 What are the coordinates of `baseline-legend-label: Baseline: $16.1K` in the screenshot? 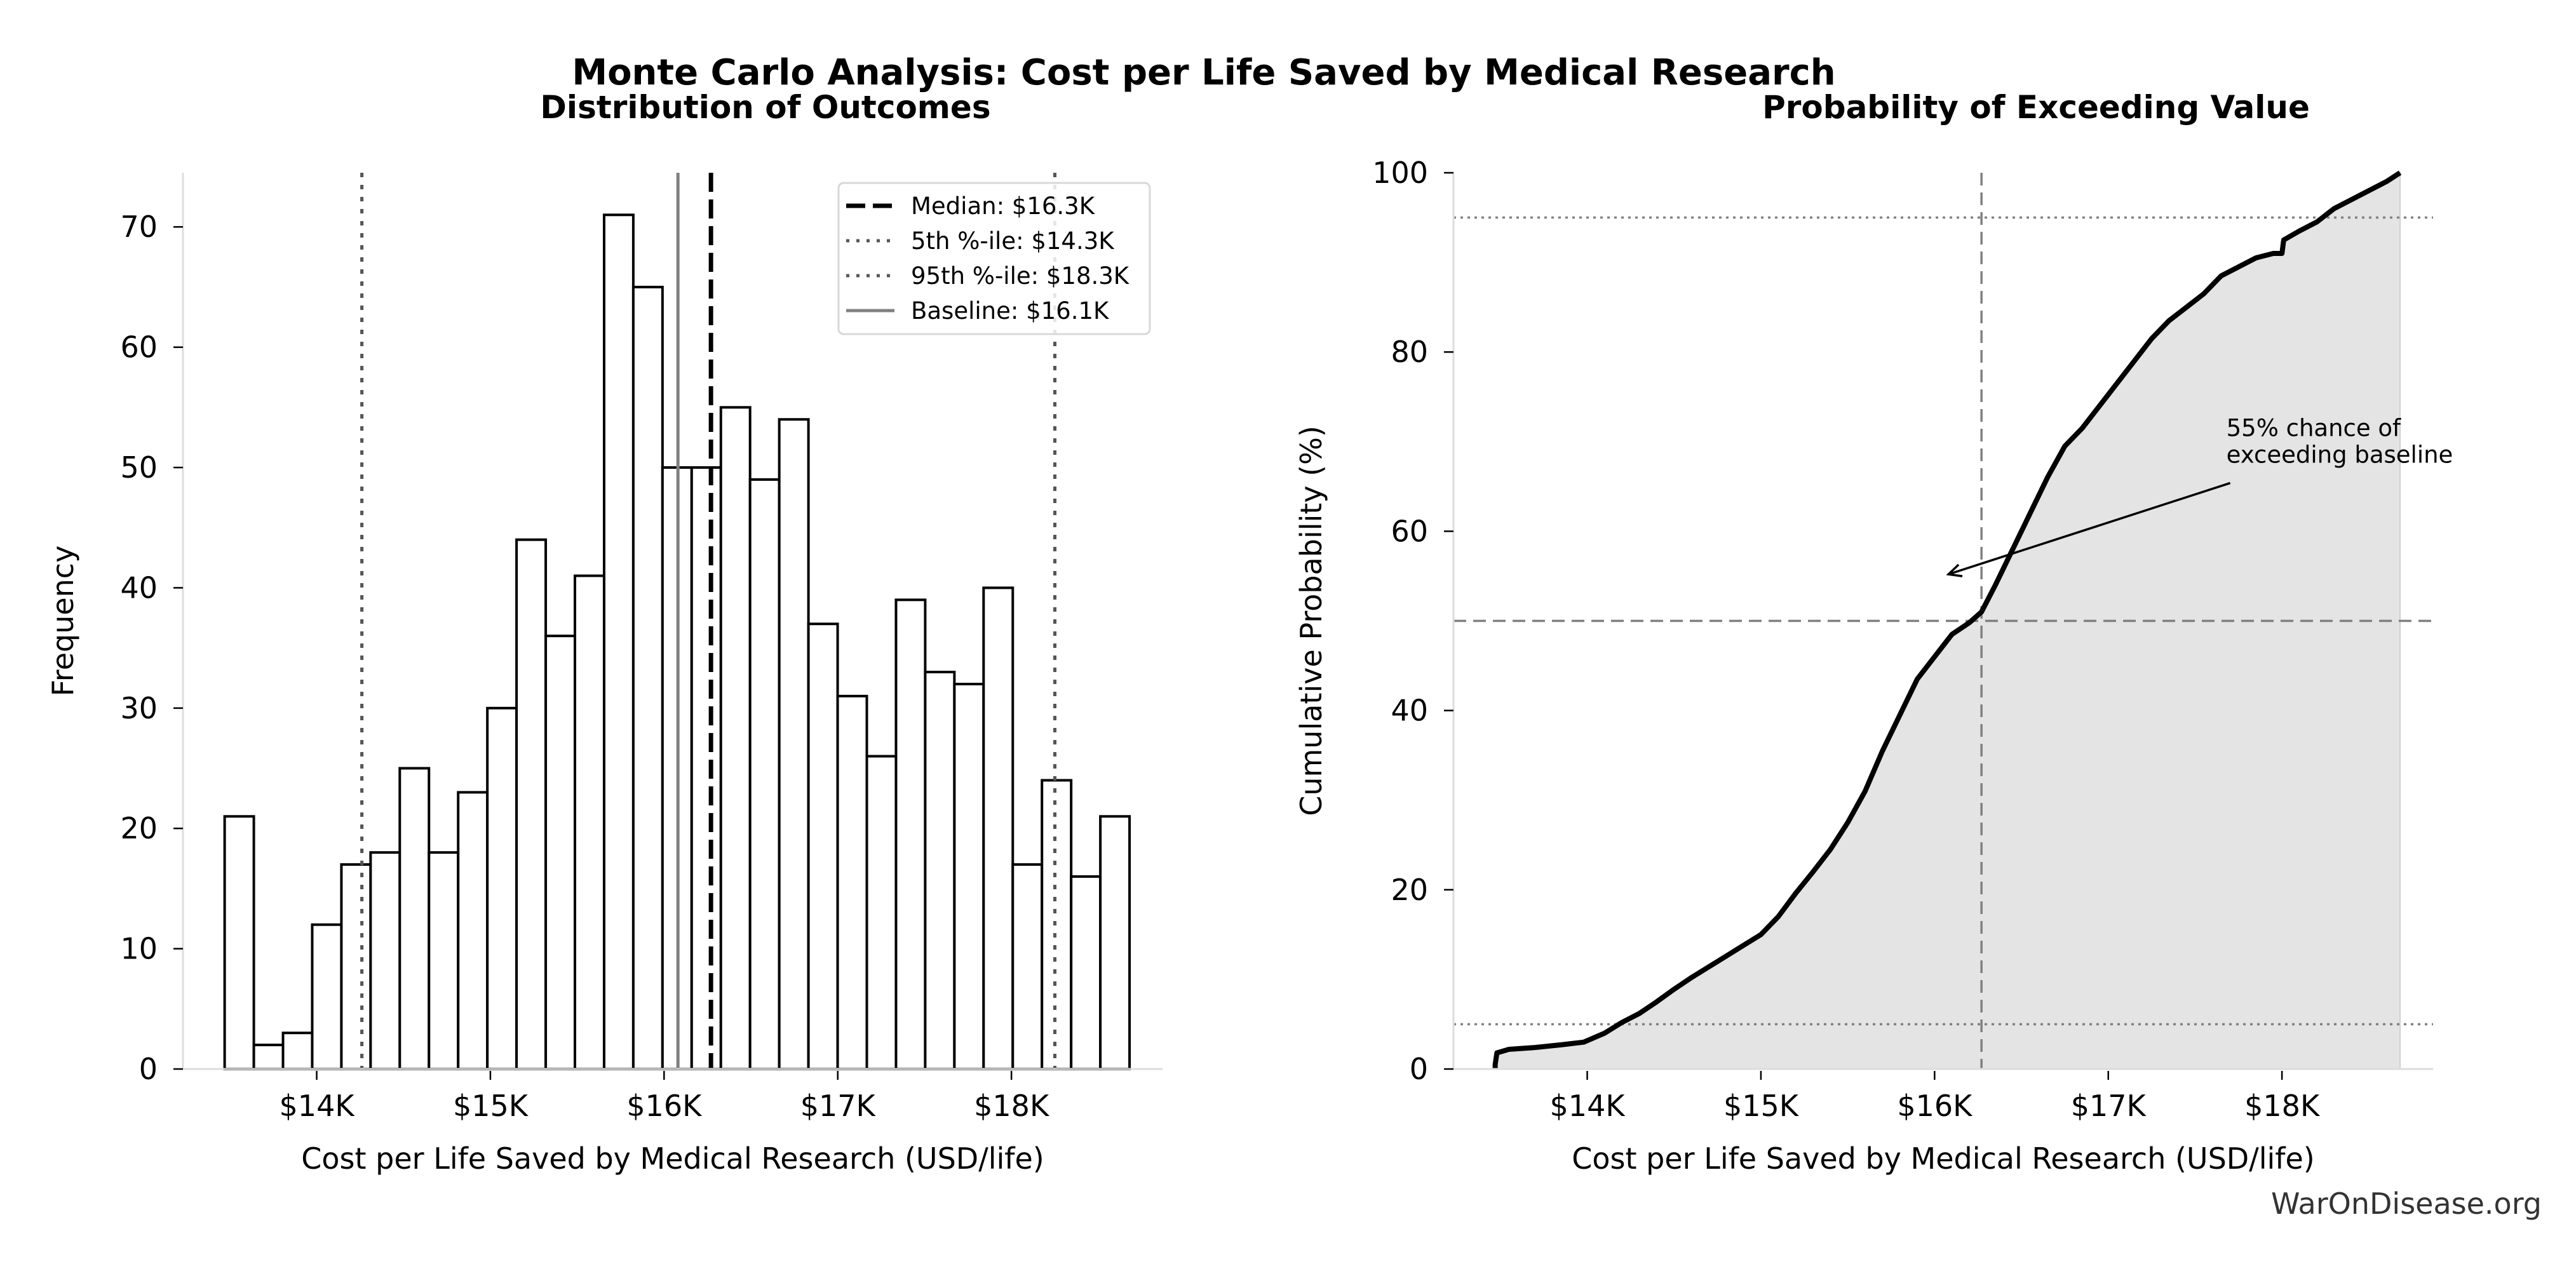 It's located at (1010, 311).